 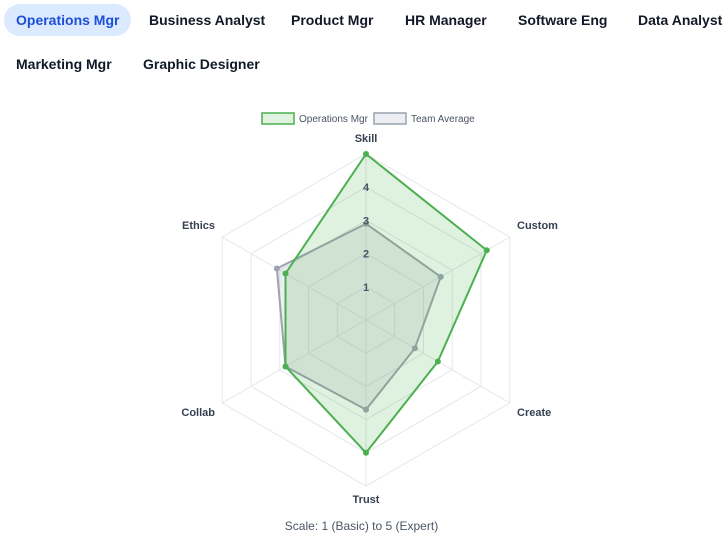 What do you see at coordinates (332, 20) in the screenshot?
I see `tab-product-mgr: Product Mgr` at bounding box center [332, 20].